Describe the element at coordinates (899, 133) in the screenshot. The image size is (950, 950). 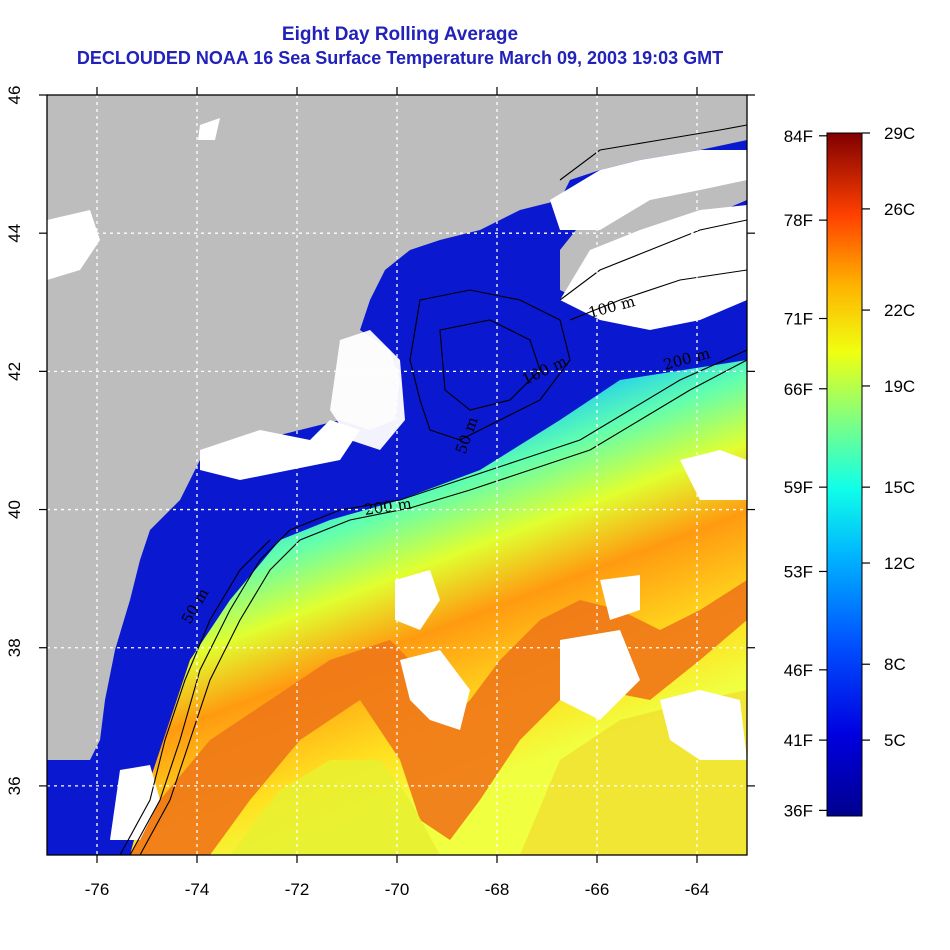
I see `colorbar-celsius-label: 29C` at that location.